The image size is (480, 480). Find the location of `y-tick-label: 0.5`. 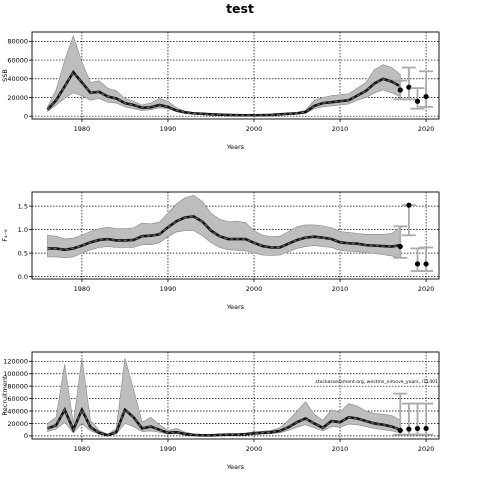

y-tick-label: 0.5 is located at coordinates (23, 253).